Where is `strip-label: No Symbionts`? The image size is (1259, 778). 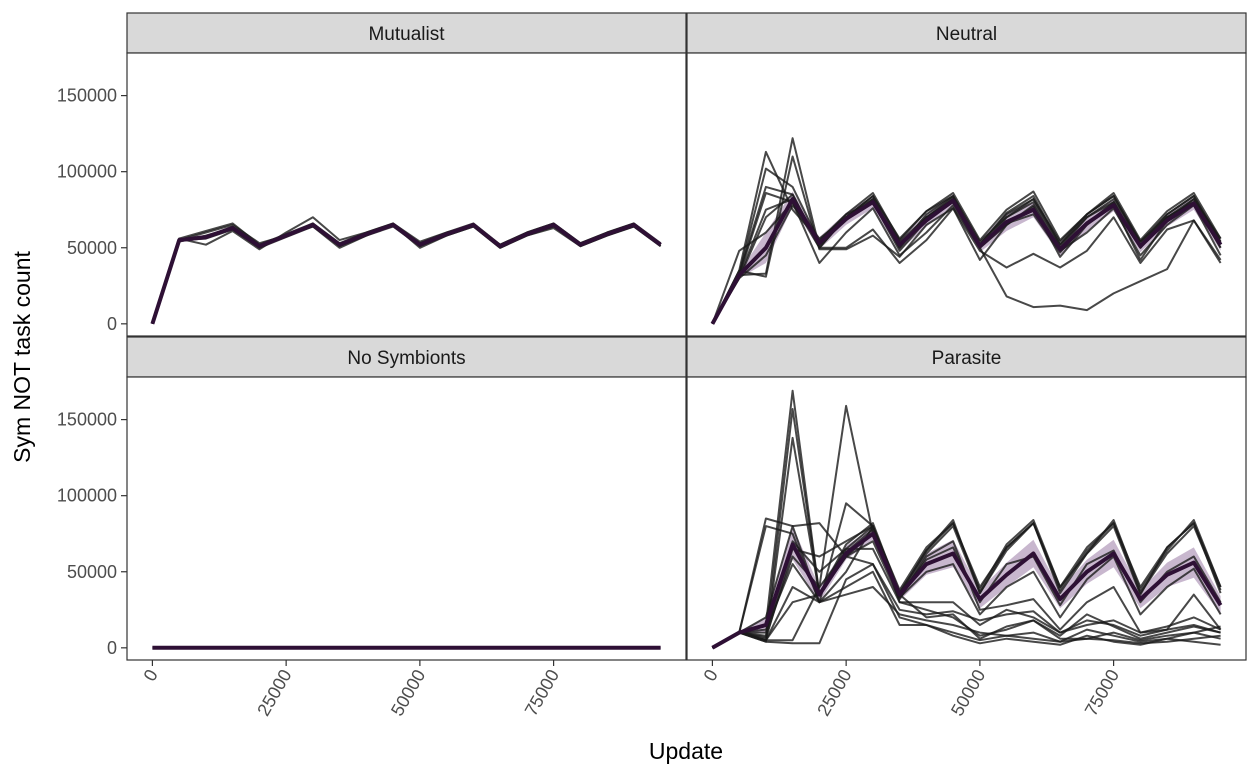 strip-label: No Symbionts is located at coordinates (406, 358).